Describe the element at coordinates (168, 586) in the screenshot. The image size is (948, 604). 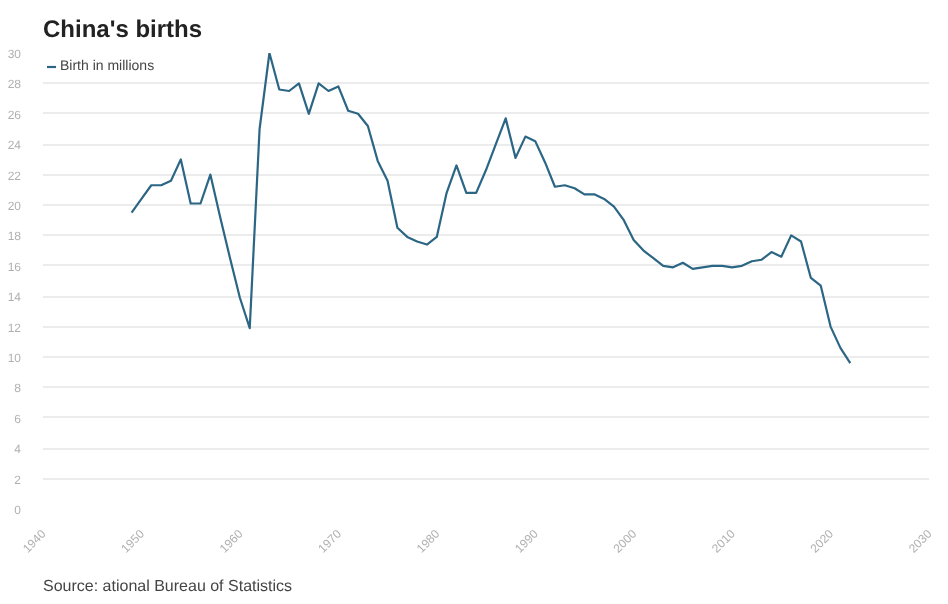
I see `source-note: Source: ational Bureau of Statistics` at that location.